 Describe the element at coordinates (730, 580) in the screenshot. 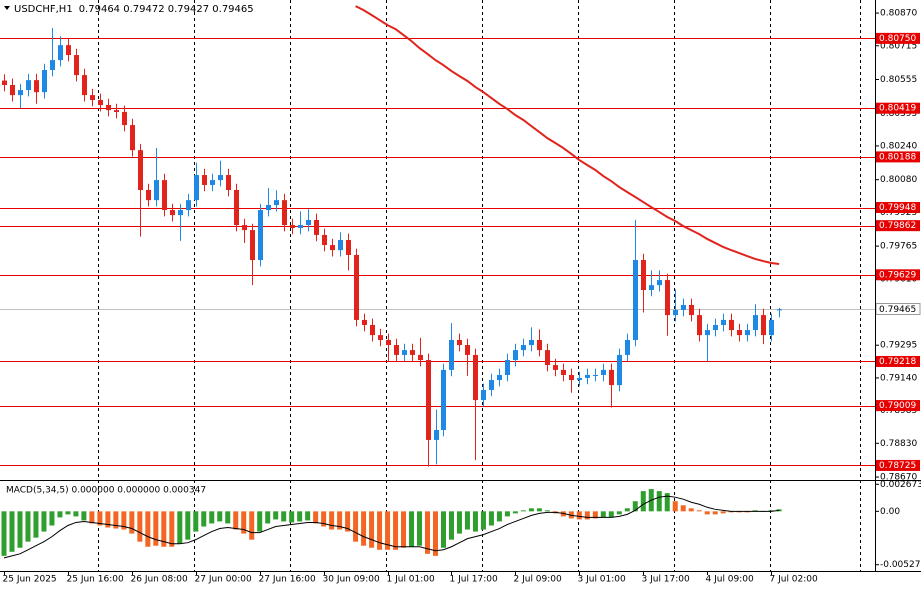

I see `x-tick-label: 4 Jul 09:00` at that location.